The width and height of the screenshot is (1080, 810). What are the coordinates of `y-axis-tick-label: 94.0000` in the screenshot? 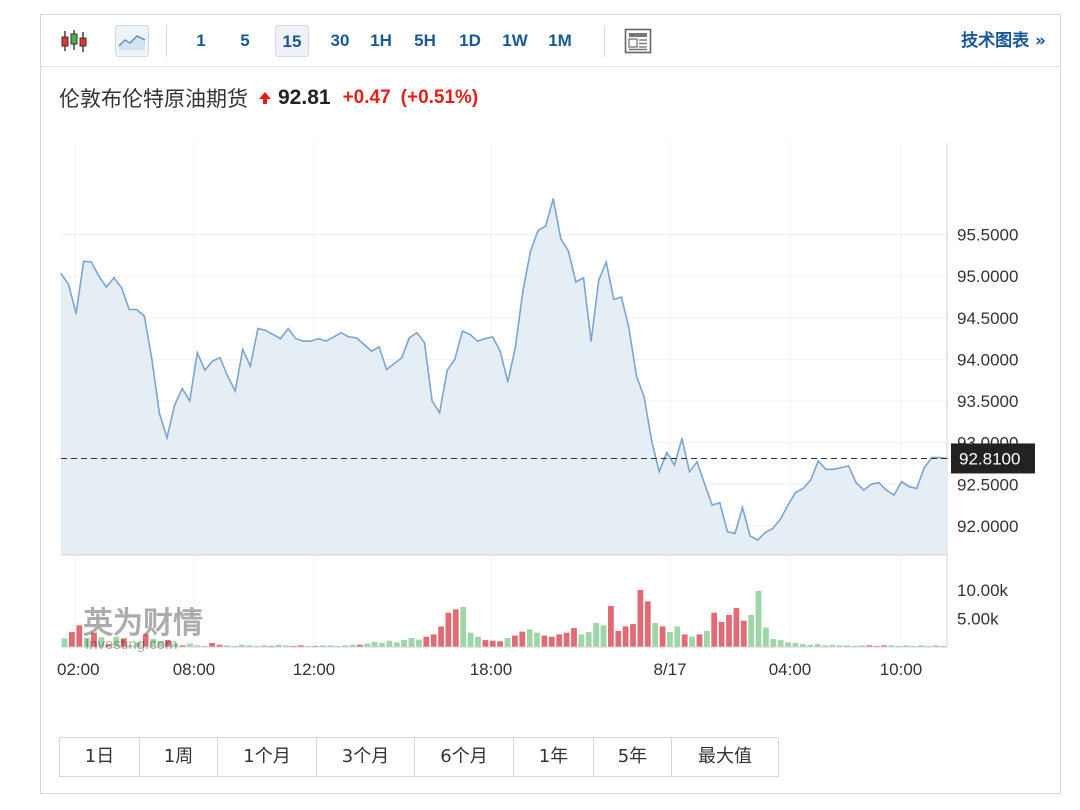 It's located at (987, 359).